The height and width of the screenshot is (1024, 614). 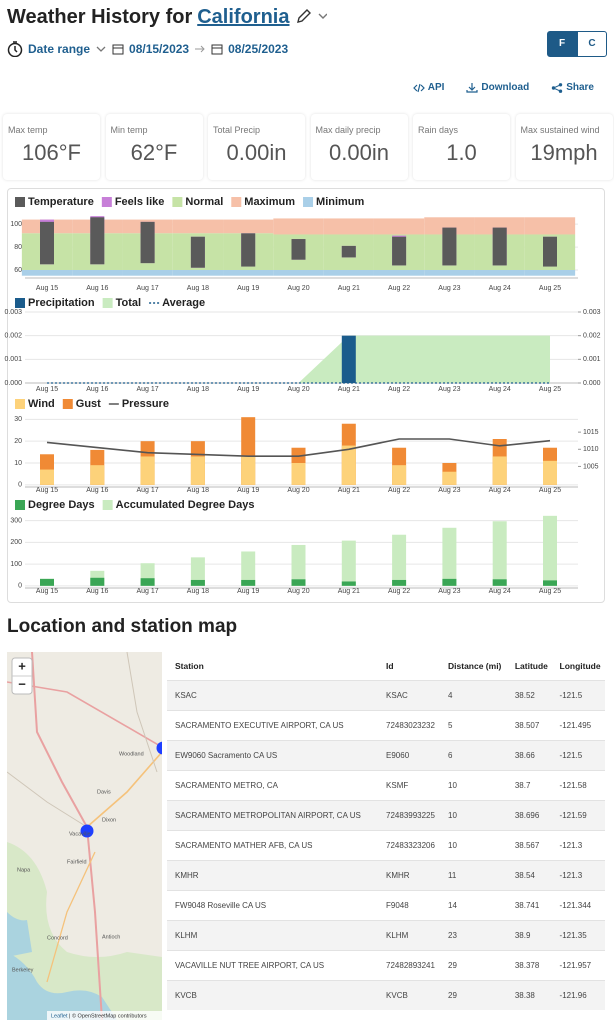 What do you see at coordinates (592, 383) in the screenshot?
I see `y2-tick-label: 0.000` at bounding box center [592, 383].